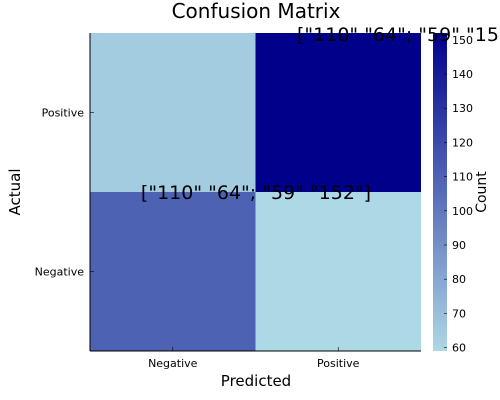 The width and height of the screenshot is (500, 400). Describe the element at coordinates (459, 313) in the screenshot. I see `colorbar-tick-label: 70` at that location.